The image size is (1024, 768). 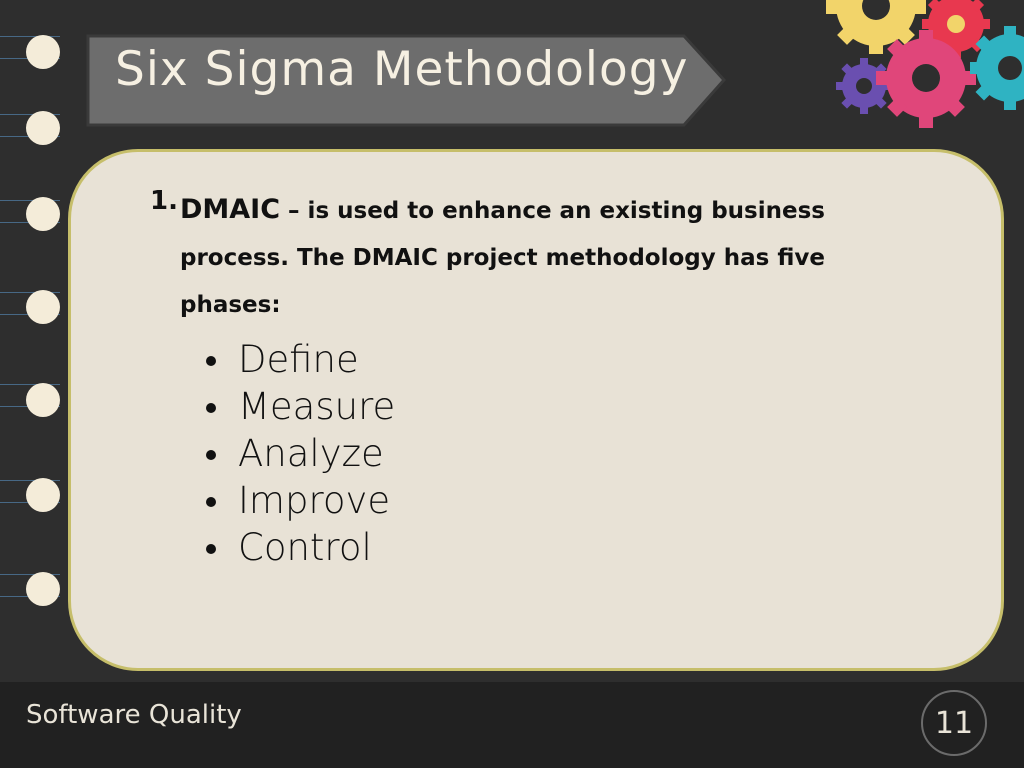 I want to click on dmaic-label: DMAIC, so click(x=230, y=209).